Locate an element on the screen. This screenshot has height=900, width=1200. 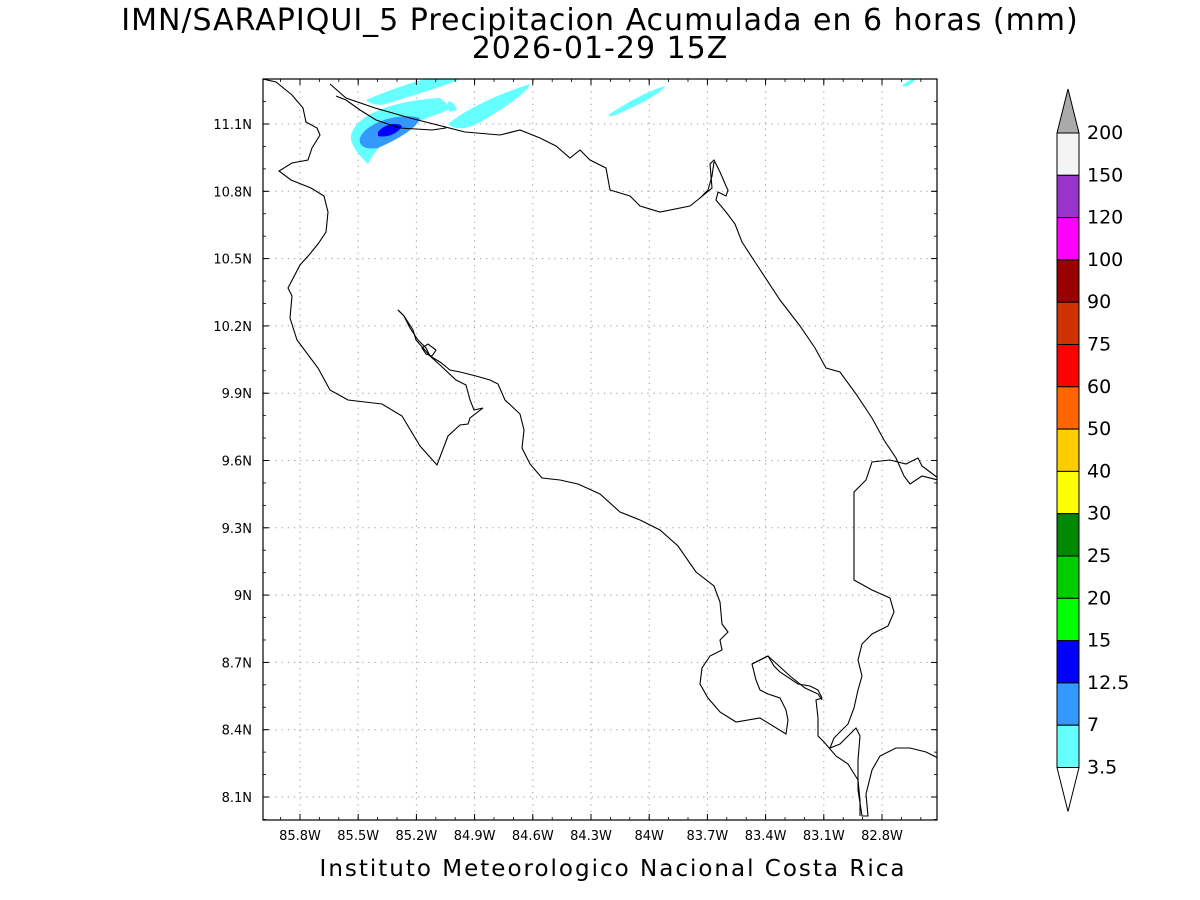
colorbar-level-label: 30 is located at coordinates (1099, 514).